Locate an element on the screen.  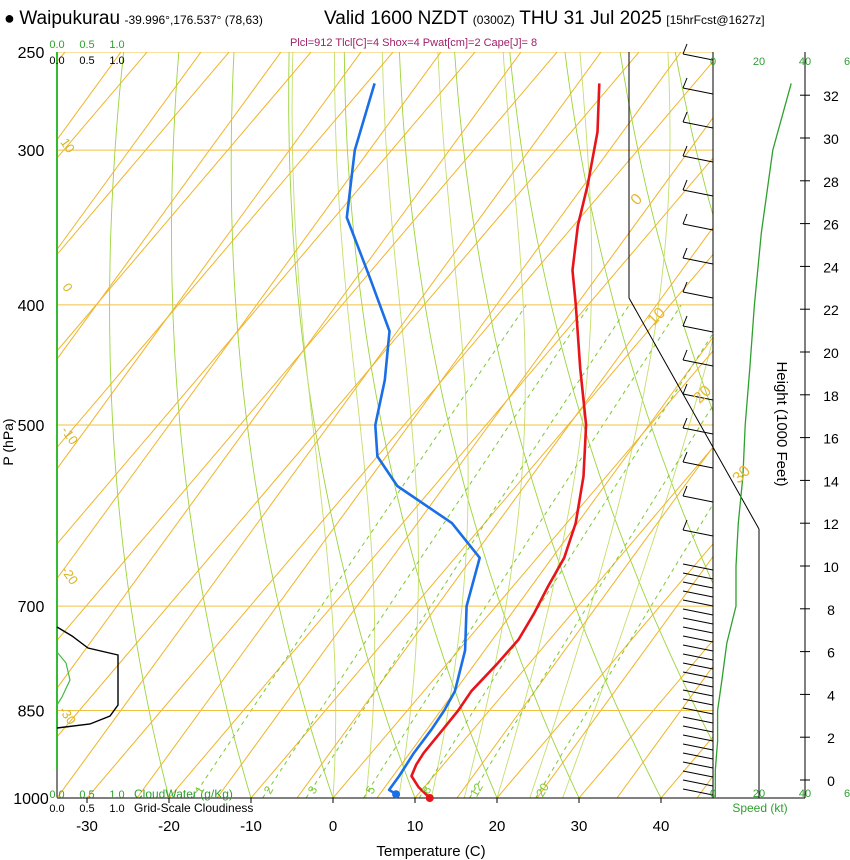
theta-e-label: 10 is located at coordinates (657, 316).